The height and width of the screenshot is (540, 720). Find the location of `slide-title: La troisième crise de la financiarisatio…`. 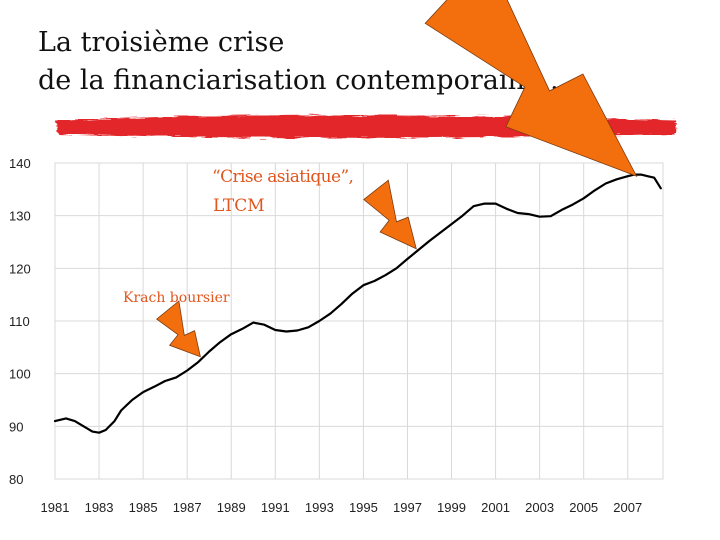

slide-title: La troisième crise de la financiarisatio… is located at coordinates (358, 62).